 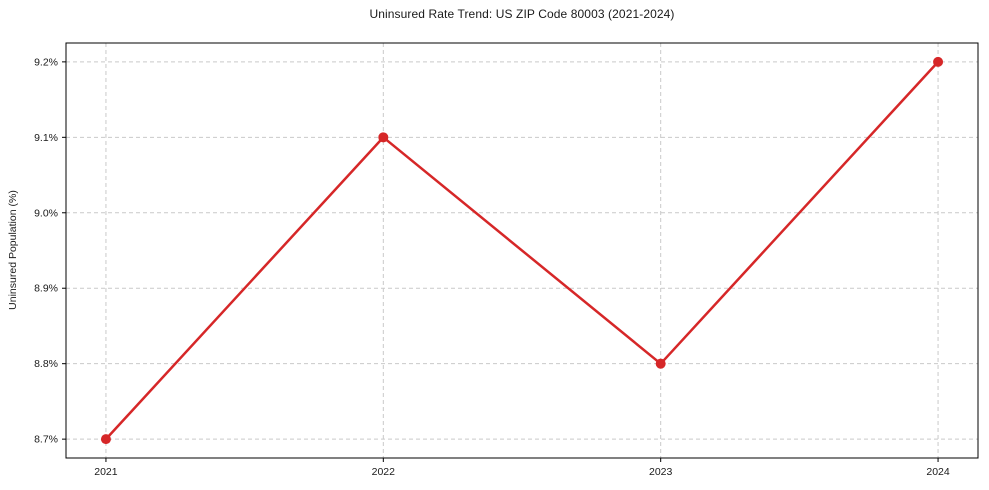 What do you see at coordinates (46, 138) in the screenshot?
I see `y-axis-tick-label: 9.1%` at bounding box center [46, 138].